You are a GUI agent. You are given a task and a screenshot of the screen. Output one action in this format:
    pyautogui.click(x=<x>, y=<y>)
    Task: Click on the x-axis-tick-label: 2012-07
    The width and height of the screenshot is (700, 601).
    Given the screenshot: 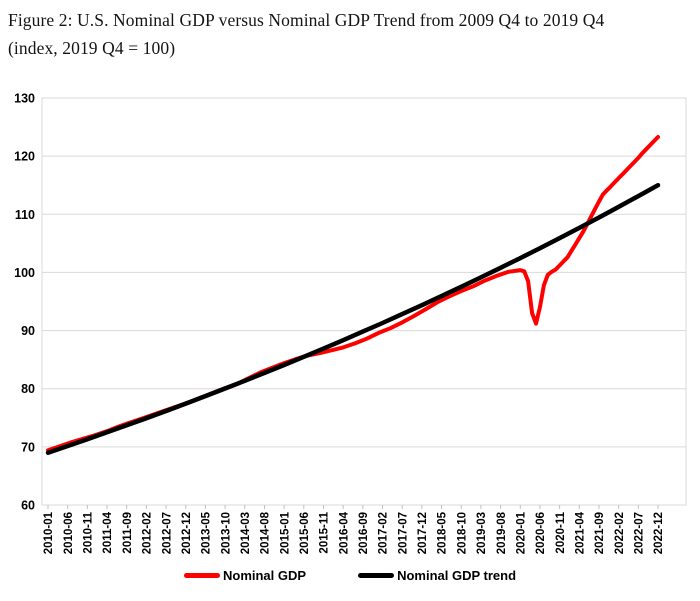 What is the action you would take?
    pyautogui.click(x=167, y=533)
    